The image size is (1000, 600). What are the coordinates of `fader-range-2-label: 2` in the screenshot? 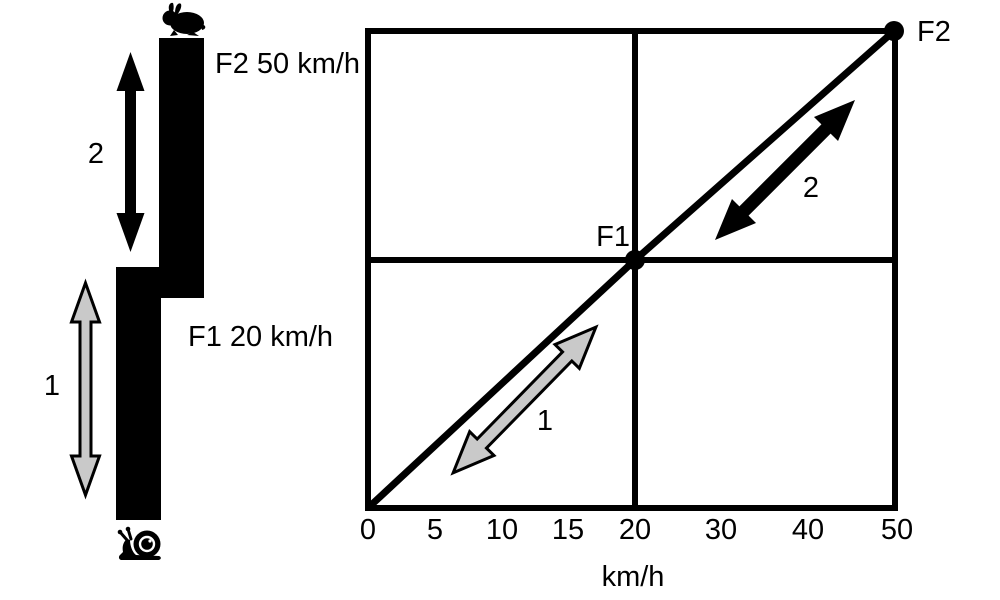 It's located at (96, 154).